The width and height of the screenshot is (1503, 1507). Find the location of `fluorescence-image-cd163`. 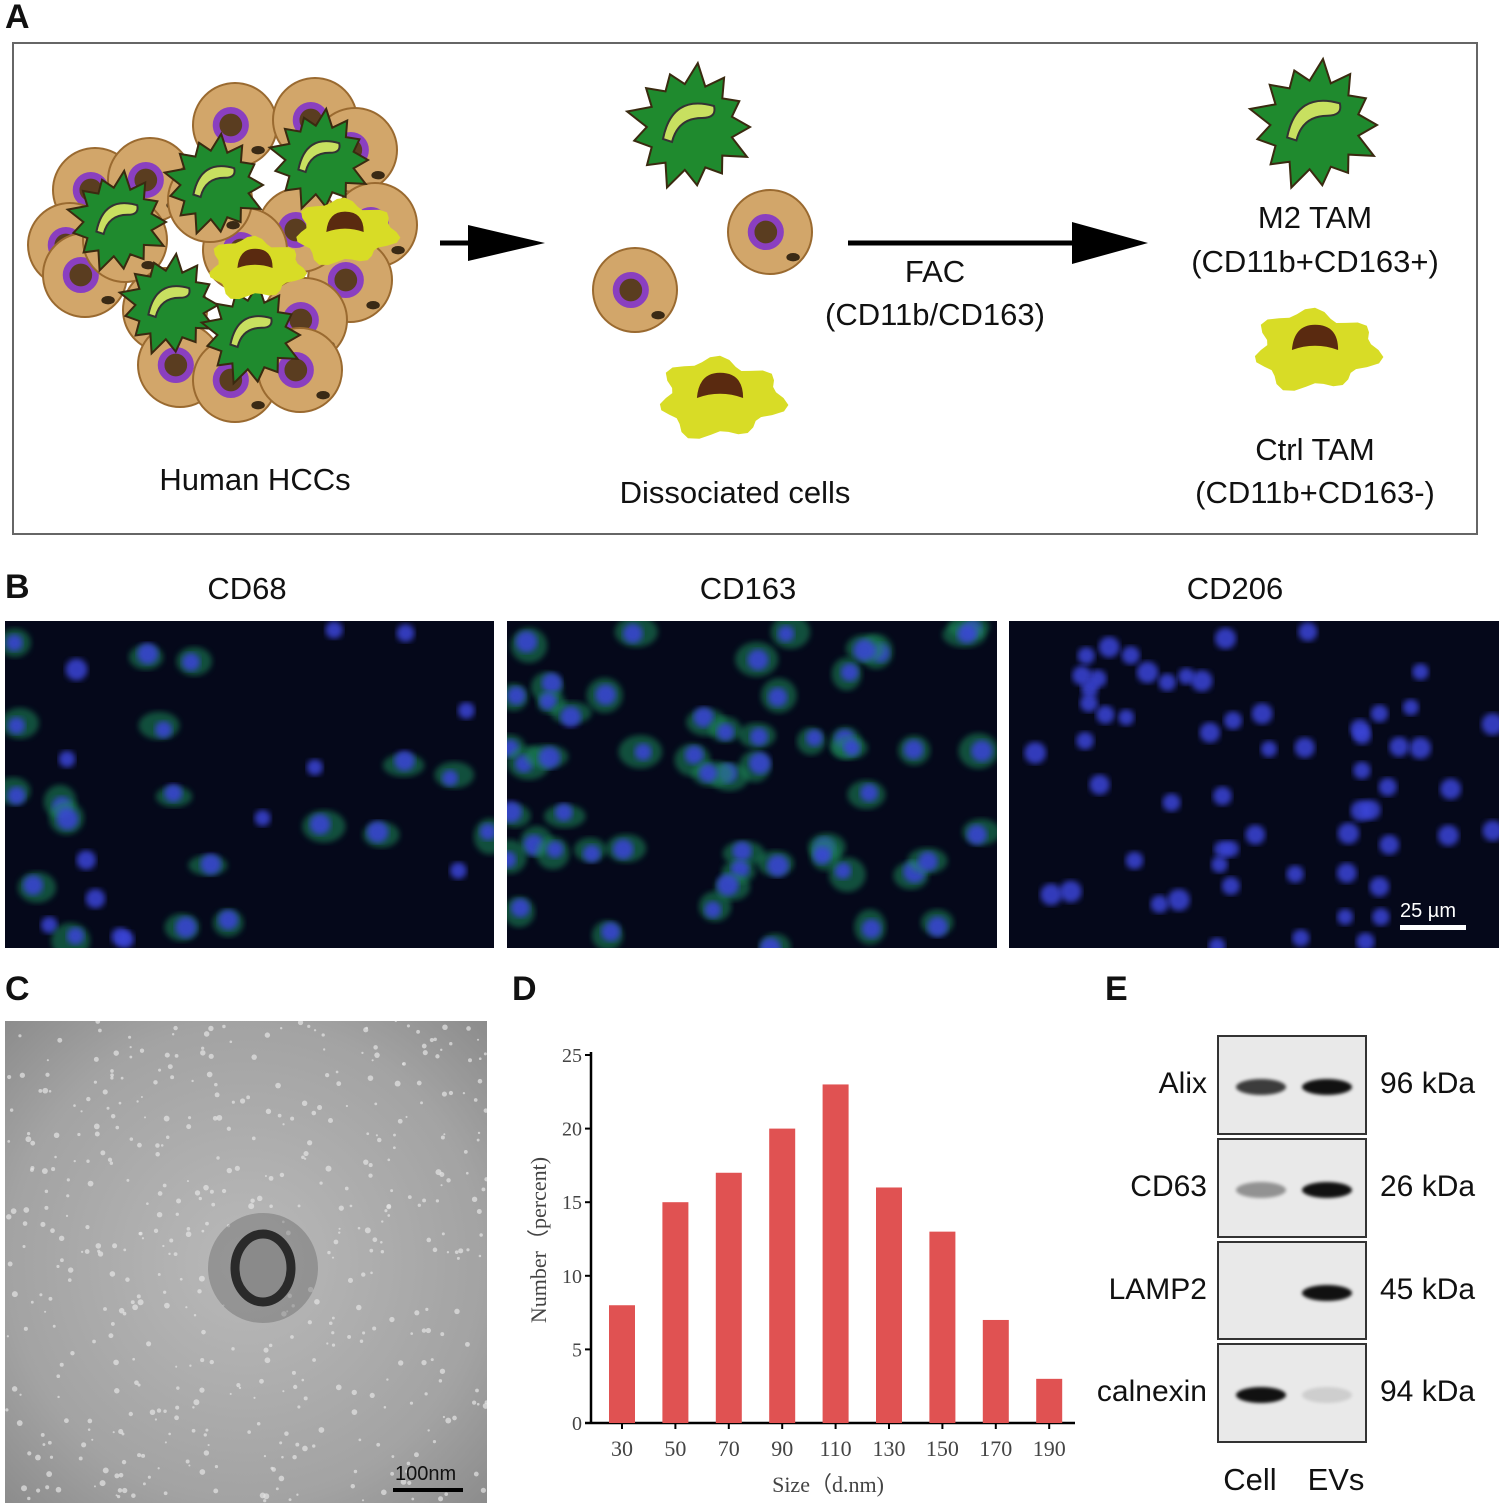

fluorescence-image-cd163 is located at coordinates (752, 784).